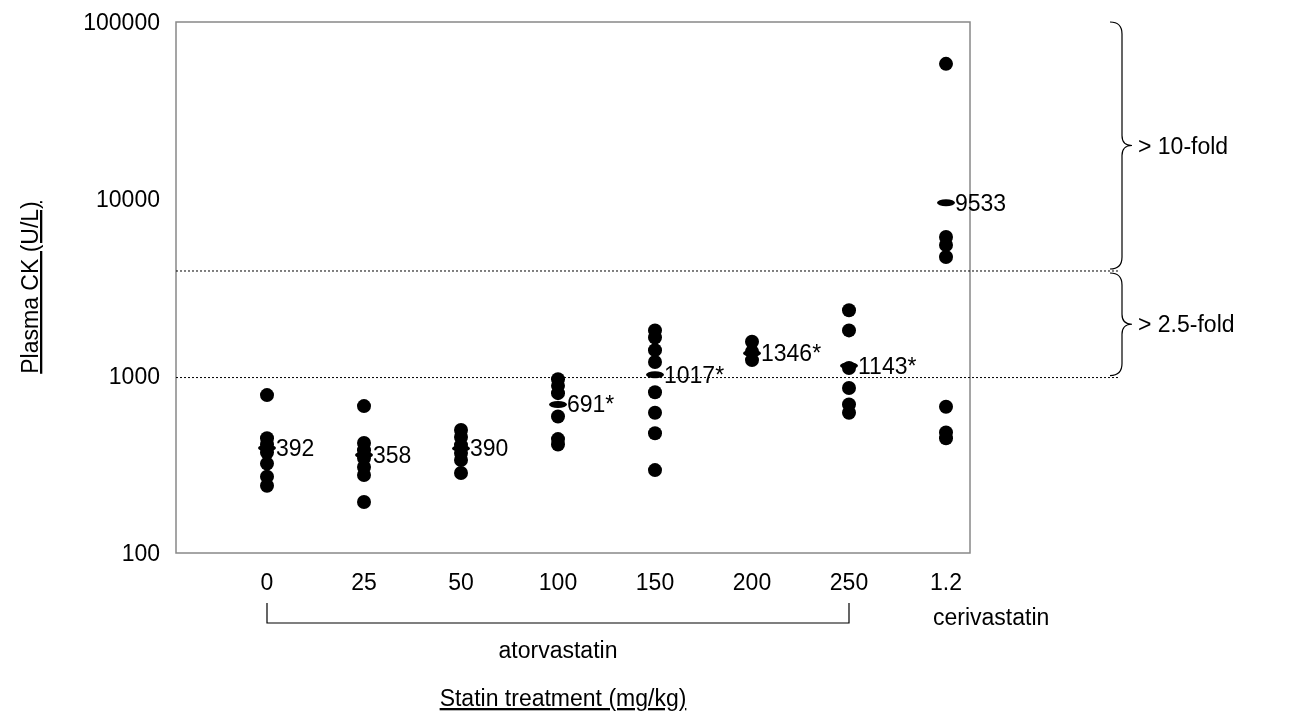  I want to click on y-tick-label: 100, so click(140, 553).